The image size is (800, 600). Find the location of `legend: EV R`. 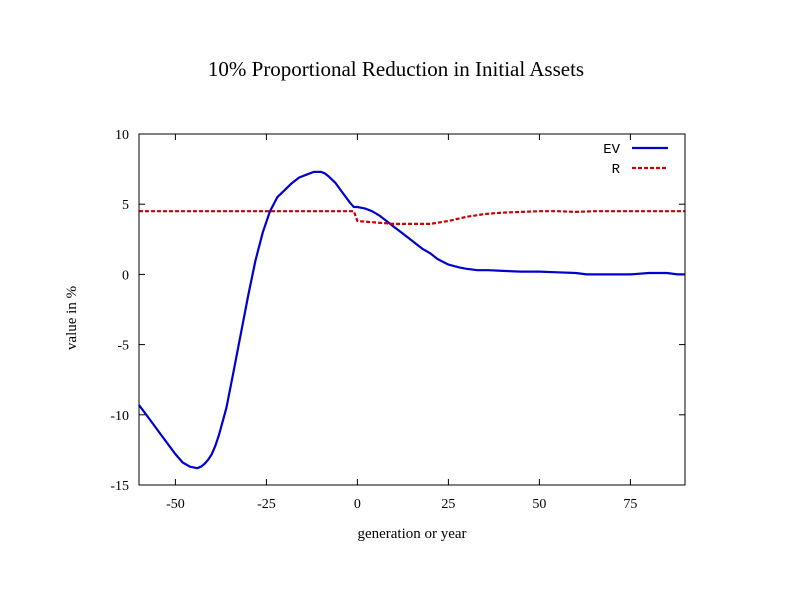

legend: EV R is located at coordinates (635, 160).